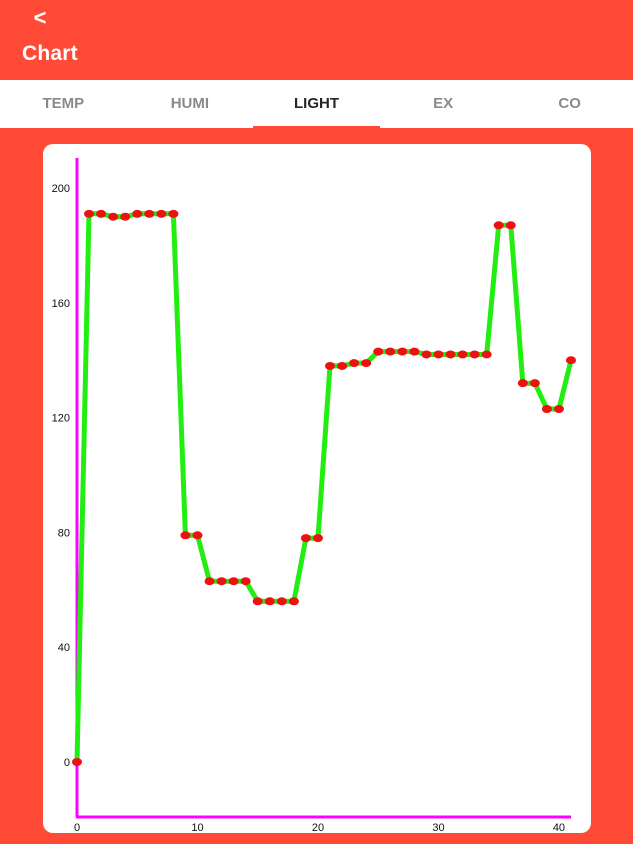 This screenshot has width=633, height=844. Describe the element at coordinates (197, 828) in the screenshot. I see `x-tick-label: 10` at that location.